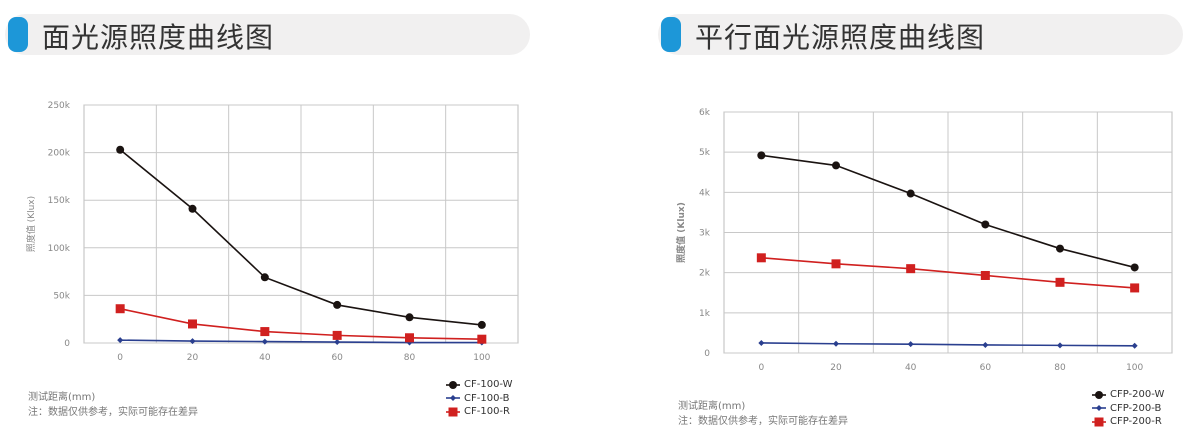  Describe the element at coordinates (488, 384) in the screenshot. I see `legend-label: CF-100-W` at that location.